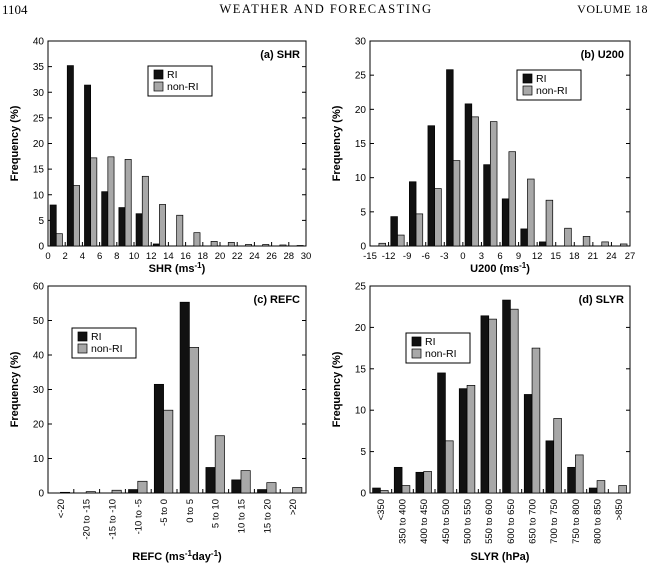  I want to click on panel-label: (a) SHR, so click(280, 55).